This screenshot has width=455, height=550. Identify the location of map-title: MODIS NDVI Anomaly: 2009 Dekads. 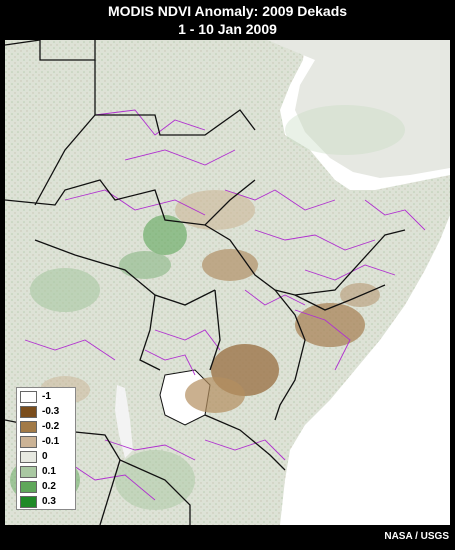
(227, 11).